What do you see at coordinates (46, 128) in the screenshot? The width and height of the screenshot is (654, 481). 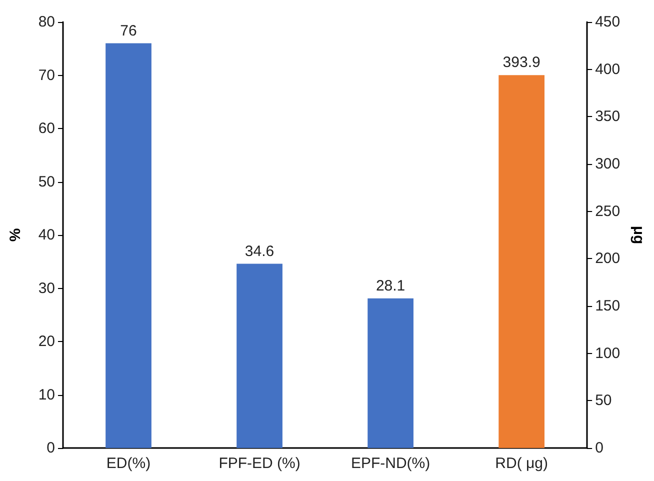 I see `y-tick-label: 60` at bounding box center [46, 128].